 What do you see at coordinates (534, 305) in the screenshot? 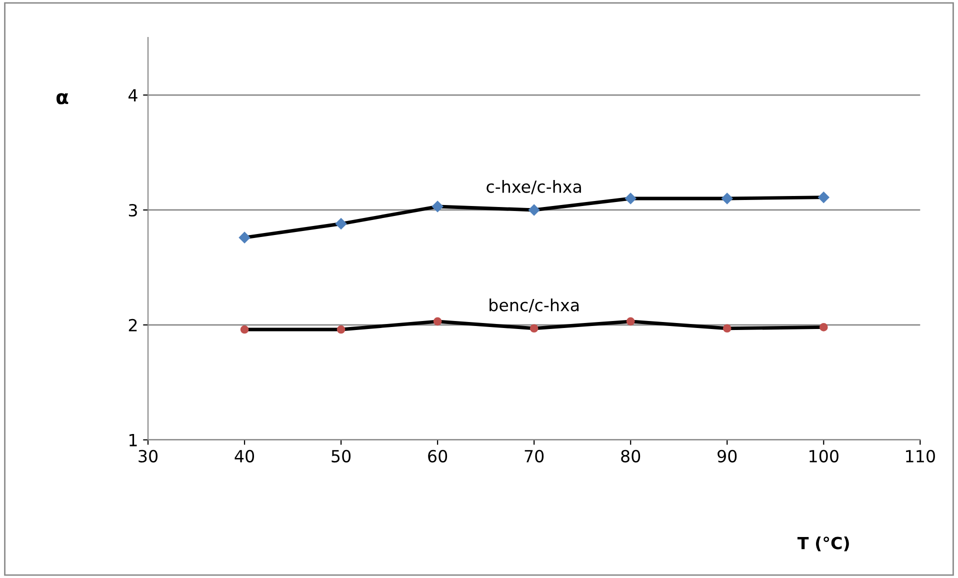
I see `series-label: benc/c-hxa` at bounding box center [534, 305].